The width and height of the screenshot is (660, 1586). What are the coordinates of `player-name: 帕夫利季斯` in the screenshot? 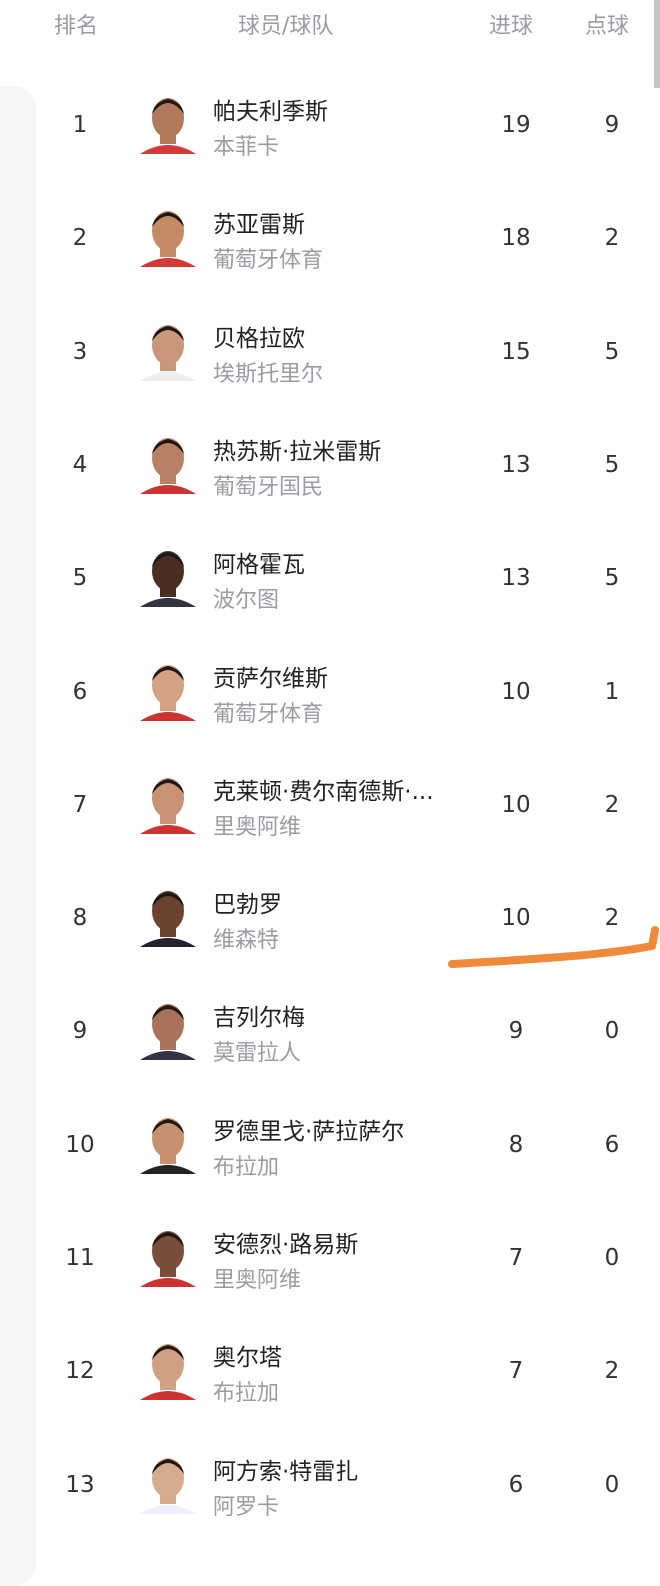 It's located at (270, 112).